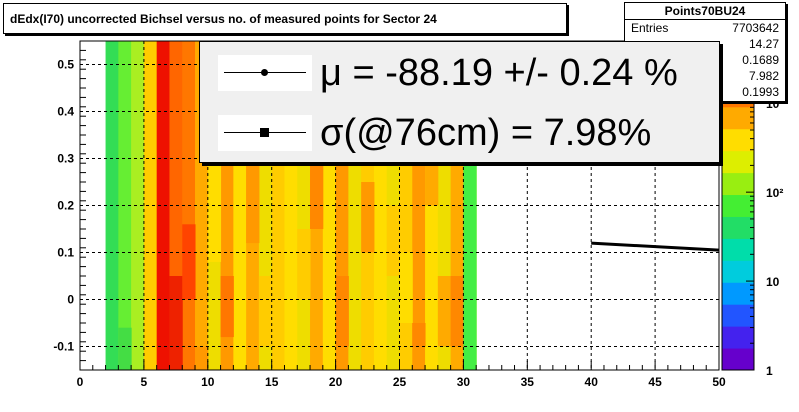 The image size is (799, 412). I want to click on stats-name: Points70BU24, so click(705, 11).